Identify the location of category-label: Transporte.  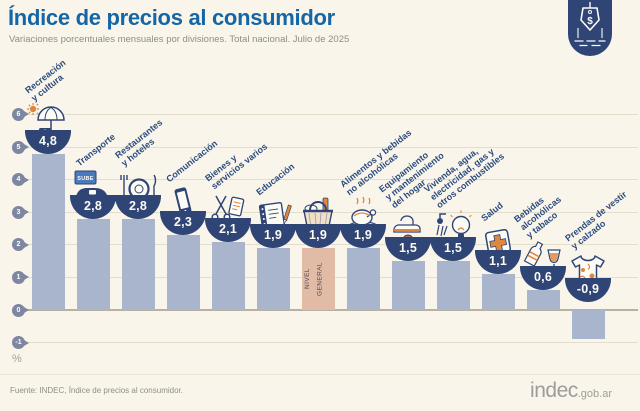
(96, 150).